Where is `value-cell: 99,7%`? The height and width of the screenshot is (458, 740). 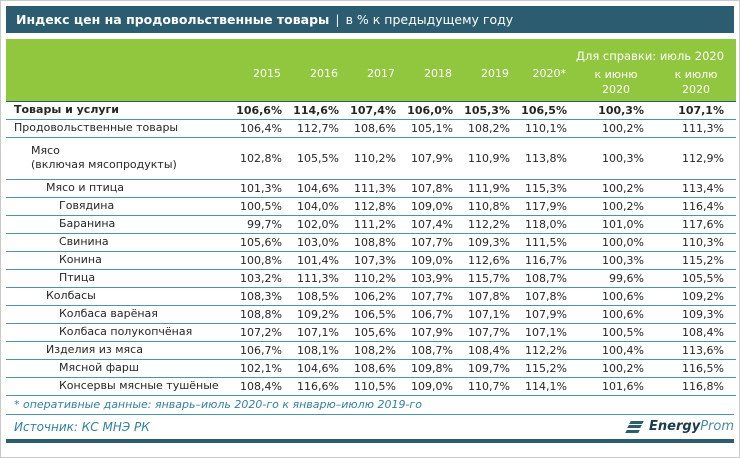 value-cell: 99,7% is located at coordinates (262, 224).